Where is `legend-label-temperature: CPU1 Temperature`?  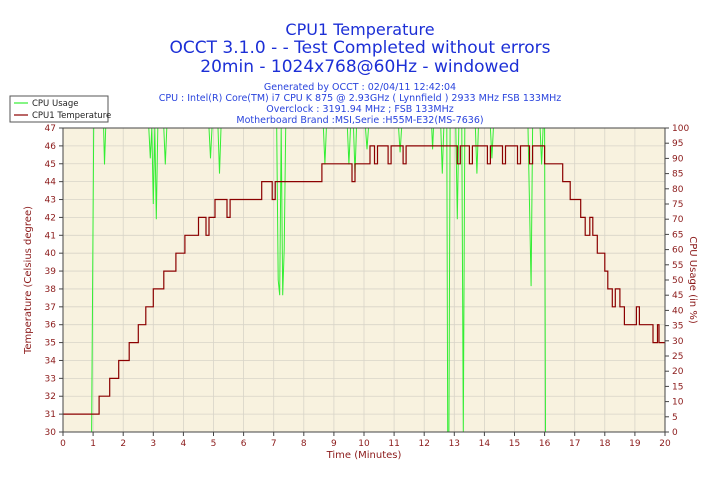
legend-label-temperature: CPU1 Temperature is located at coordinates (71, 116).